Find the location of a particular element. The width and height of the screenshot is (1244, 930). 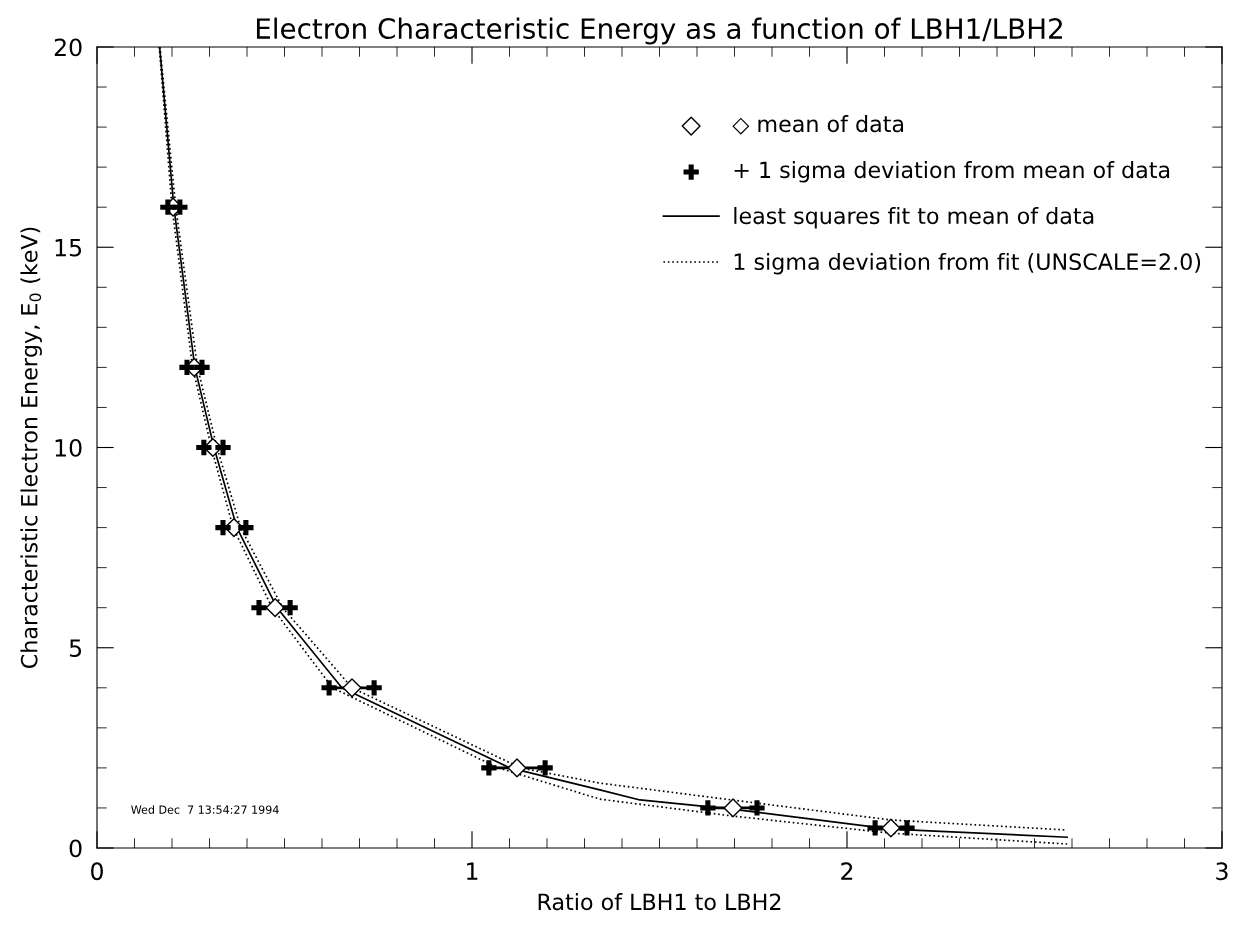

y-tick-label: 5 is located at coordinates (75, 648).